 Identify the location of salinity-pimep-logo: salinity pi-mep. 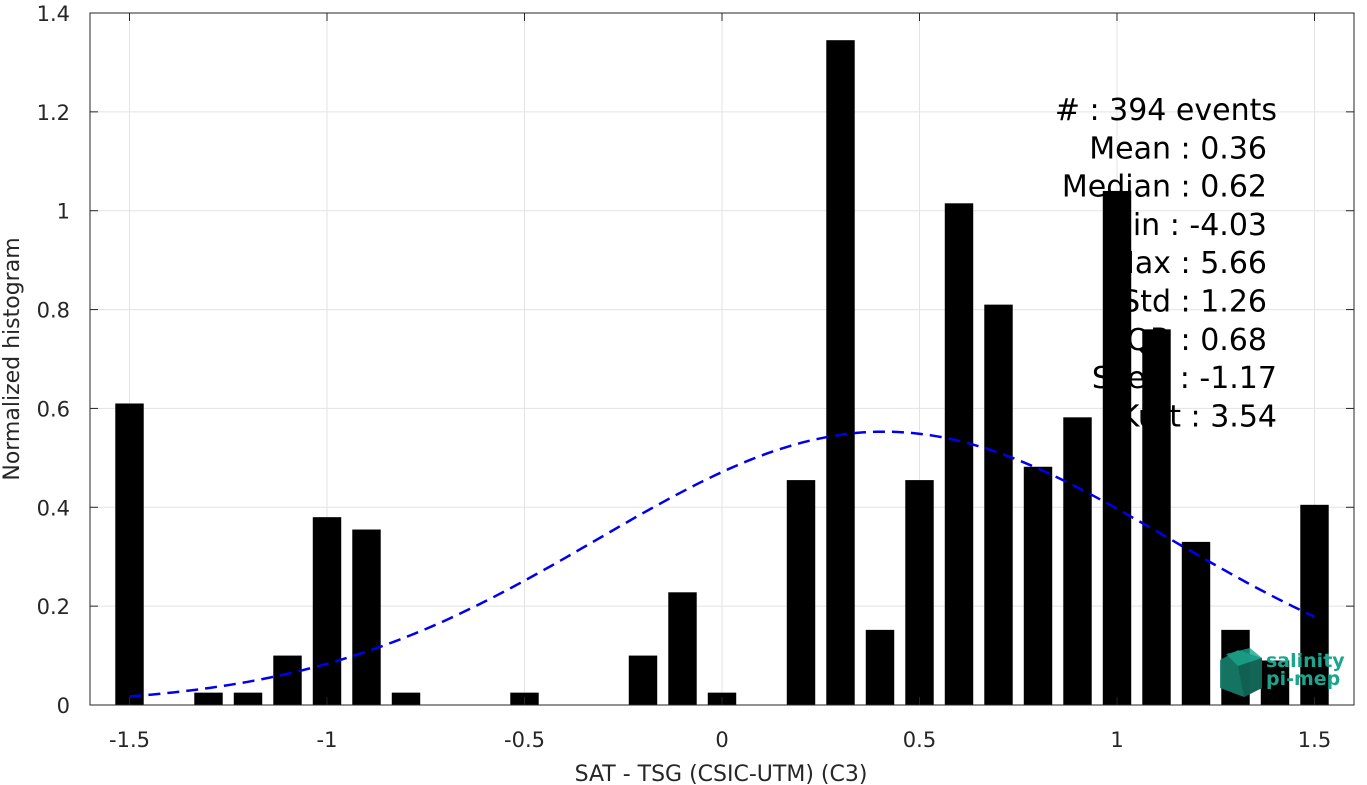
(1282, 672).